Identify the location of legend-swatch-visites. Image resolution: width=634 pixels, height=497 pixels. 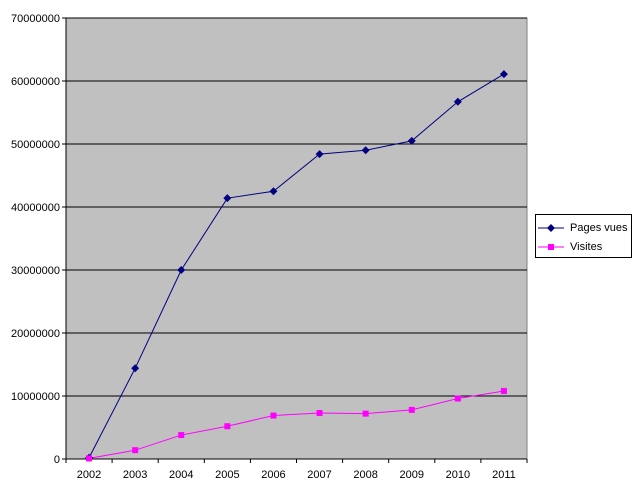
(551, 247).